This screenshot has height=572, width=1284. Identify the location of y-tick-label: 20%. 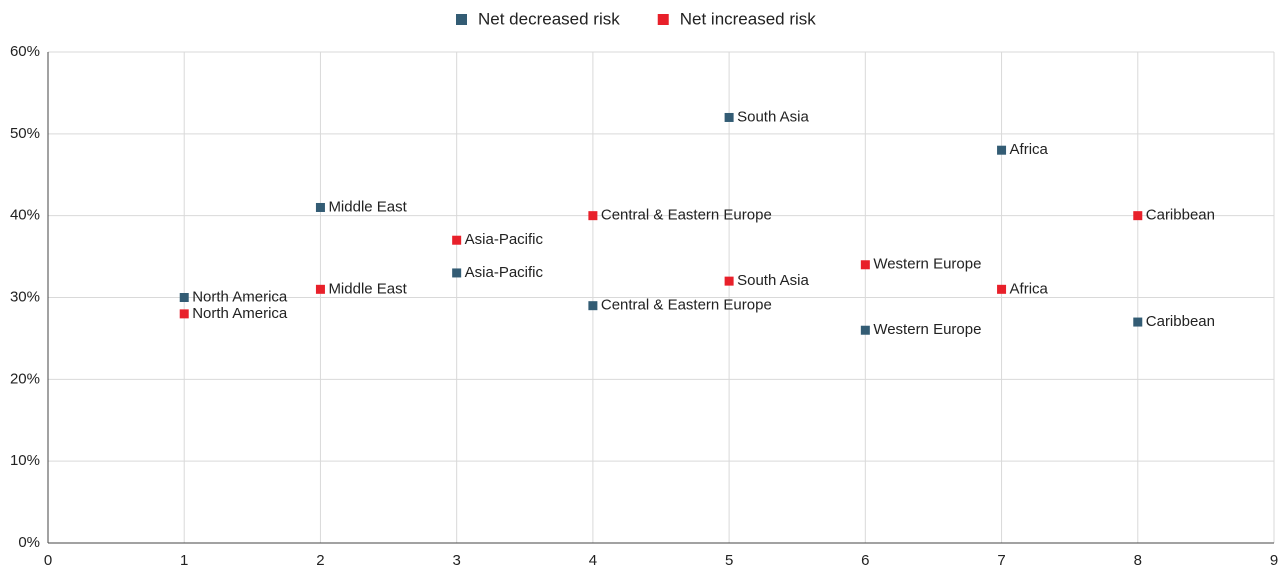
(25, 378).